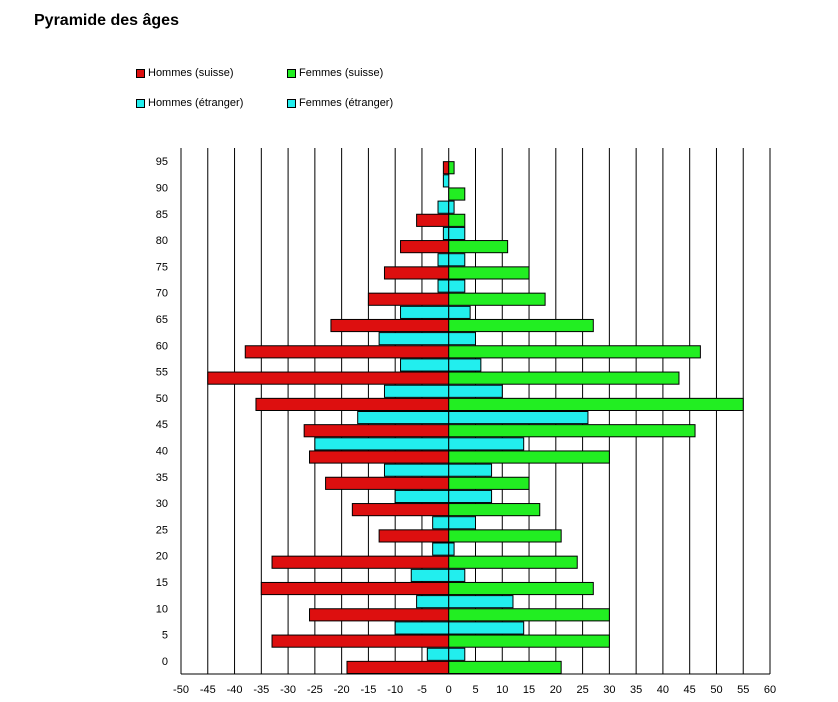 The height and width of the screenshot is (702, 838). I want to click on legend-swatch-red, so click(140, 73).